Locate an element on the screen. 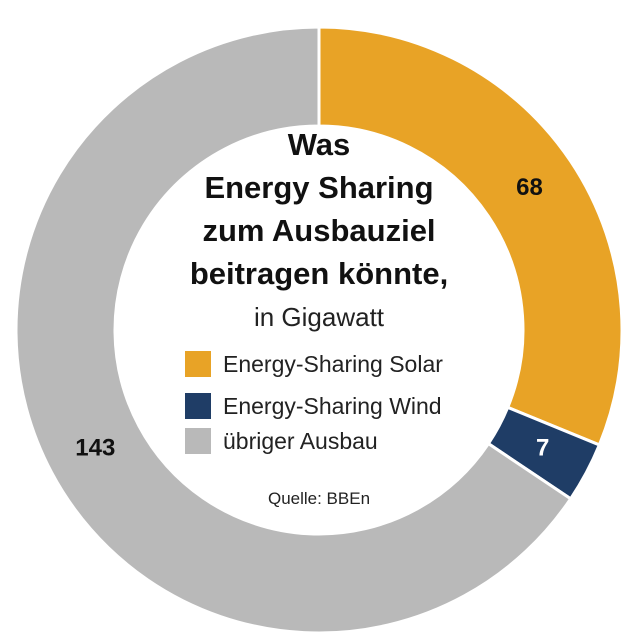 The width and height of the screenshot is (639, 639). slice-label-rest: 143 is located at coordinates (95, 448).